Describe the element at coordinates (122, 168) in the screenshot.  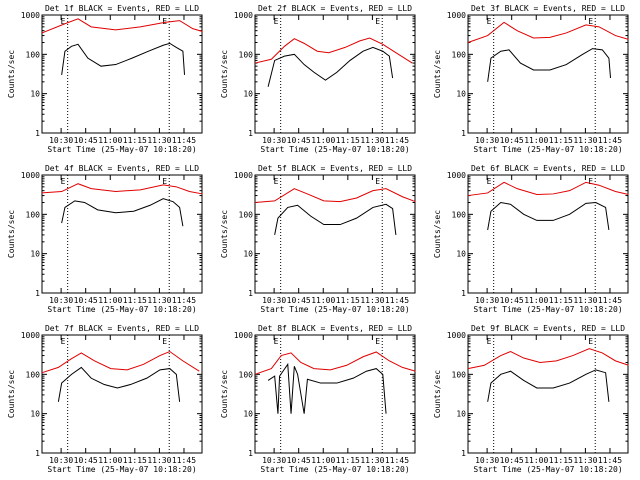
I see `panel-title: Det 4f BLACK = Events, RED = LLD` at that location.